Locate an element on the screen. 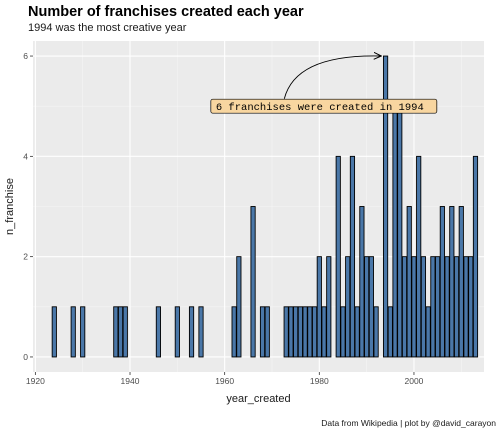 This screenshot has width=504, height=437. y-axis-label: n_franchise is located at coordinates (10, 206).